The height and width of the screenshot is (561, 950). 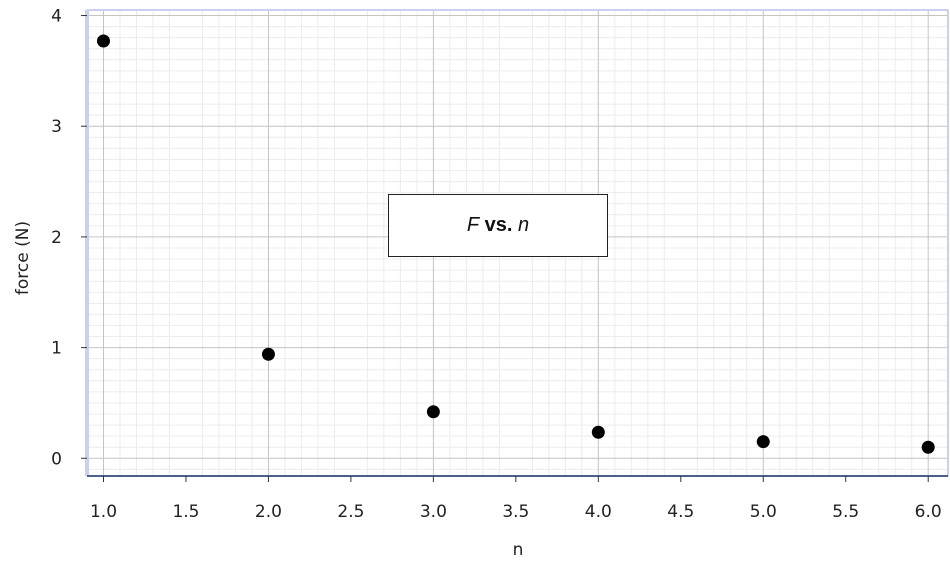 I want to click on x-tick-label: 1.5, so click(x=185, y=512).